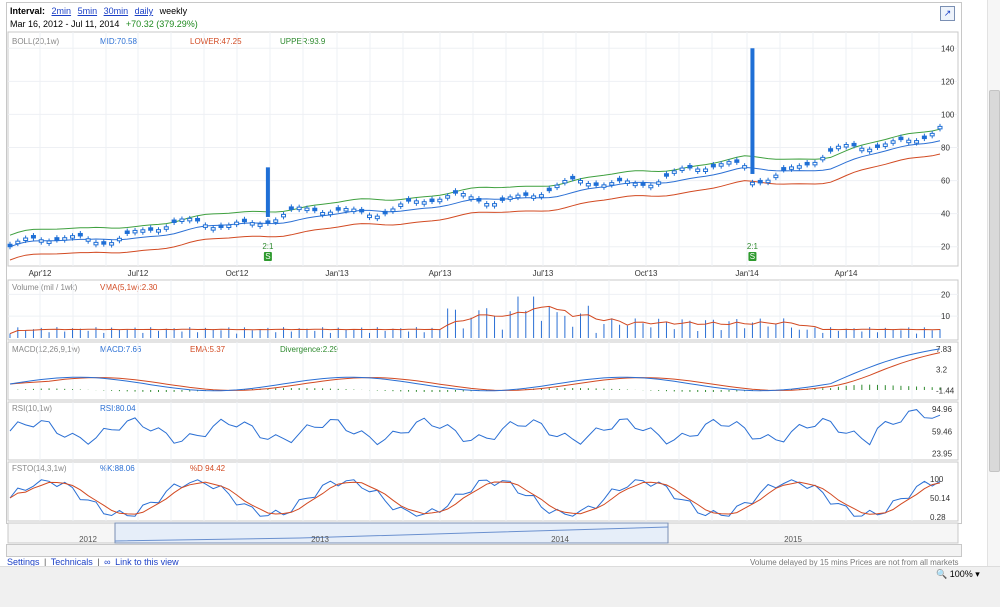 This screenshot has height=607, width=1000. I want to click on boll-name: BOLL(20,1w), so click(36, 41).